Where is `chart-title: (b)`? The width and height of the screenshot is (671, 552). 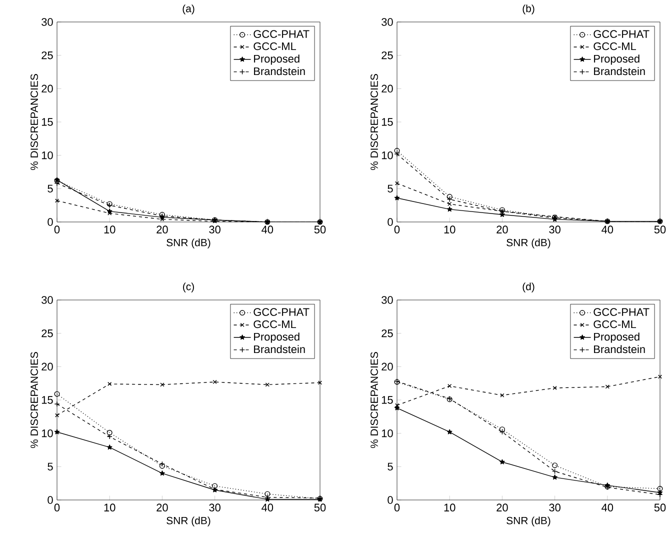
chart-title: (b) is located at coordinates (528, 9).